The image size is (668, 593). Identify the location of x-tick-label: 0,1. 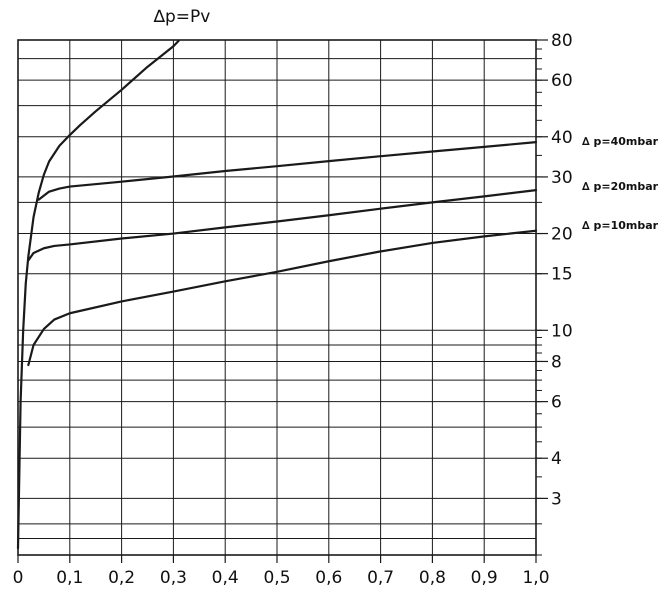
(69, 578).